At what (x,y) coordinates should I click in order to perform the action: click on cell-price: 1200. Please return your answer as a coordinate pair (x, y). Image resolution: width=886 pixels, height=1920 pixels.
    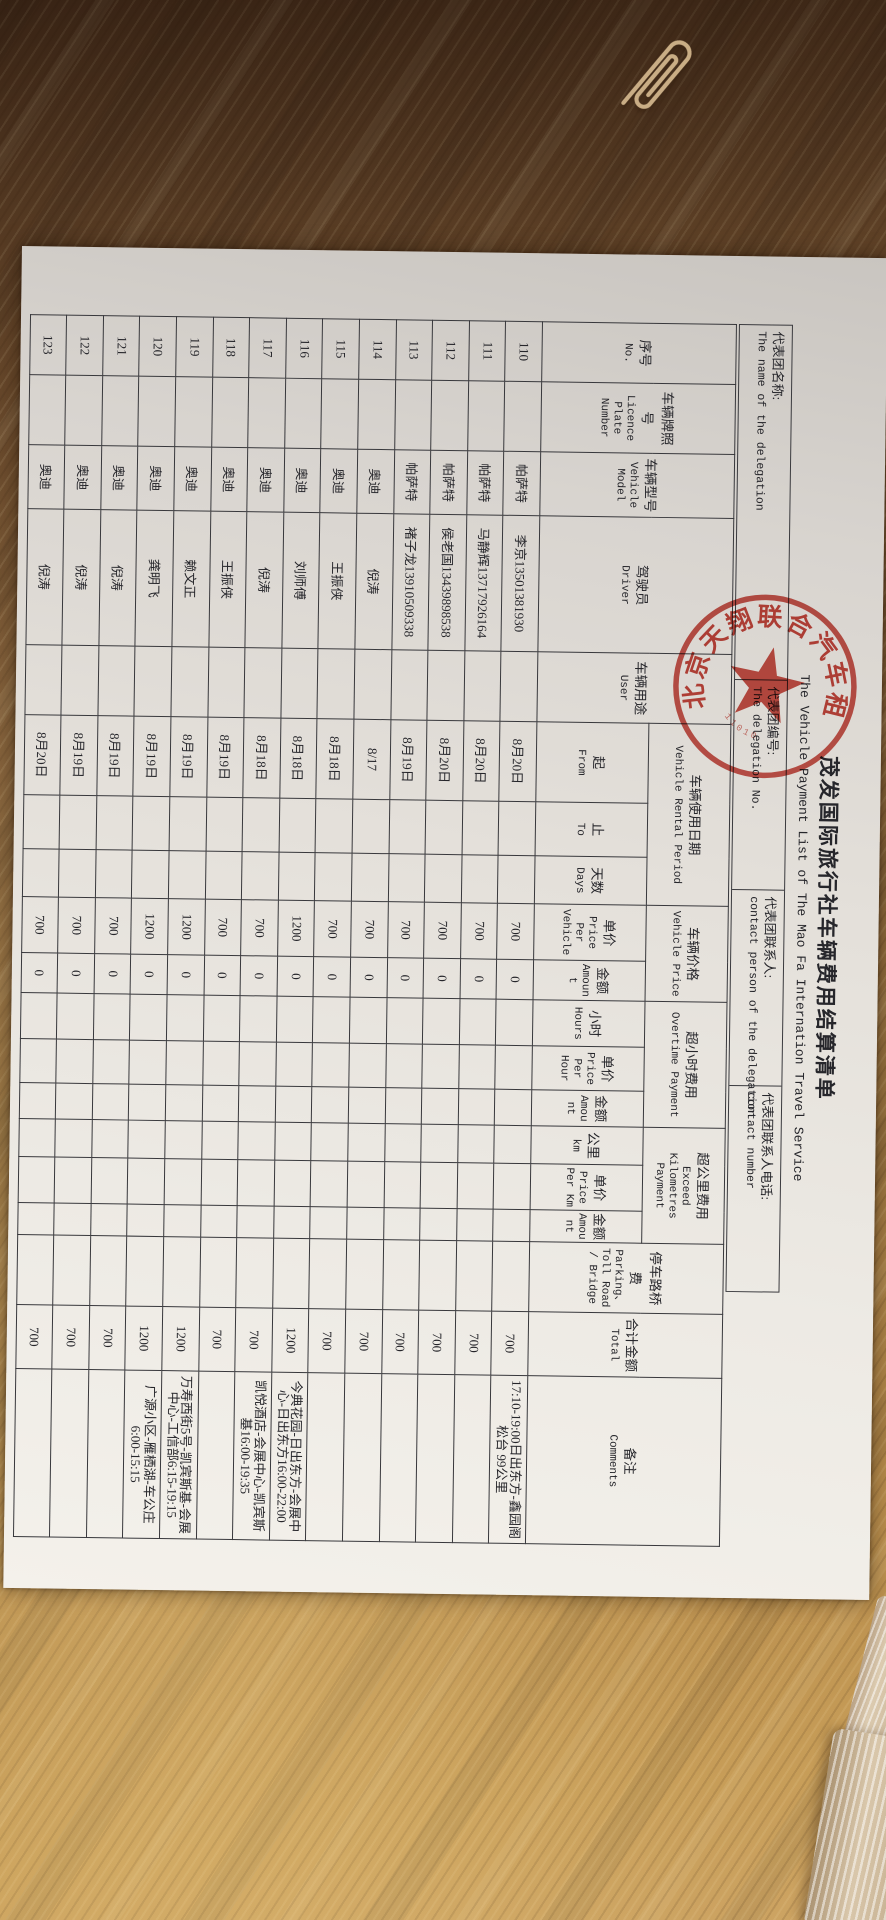
    Looking at the image, I should click on (186, 927).